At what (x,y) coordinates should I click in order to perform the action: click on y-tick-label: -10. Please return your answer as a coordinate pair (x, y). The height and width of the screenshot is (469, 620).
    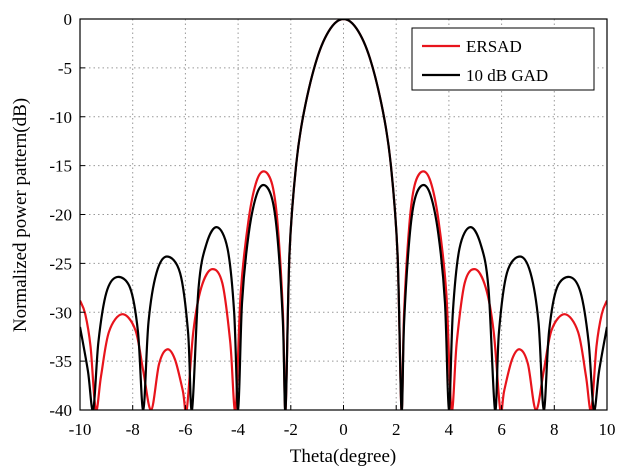
    Looking at the image, I should click on (60, 117).